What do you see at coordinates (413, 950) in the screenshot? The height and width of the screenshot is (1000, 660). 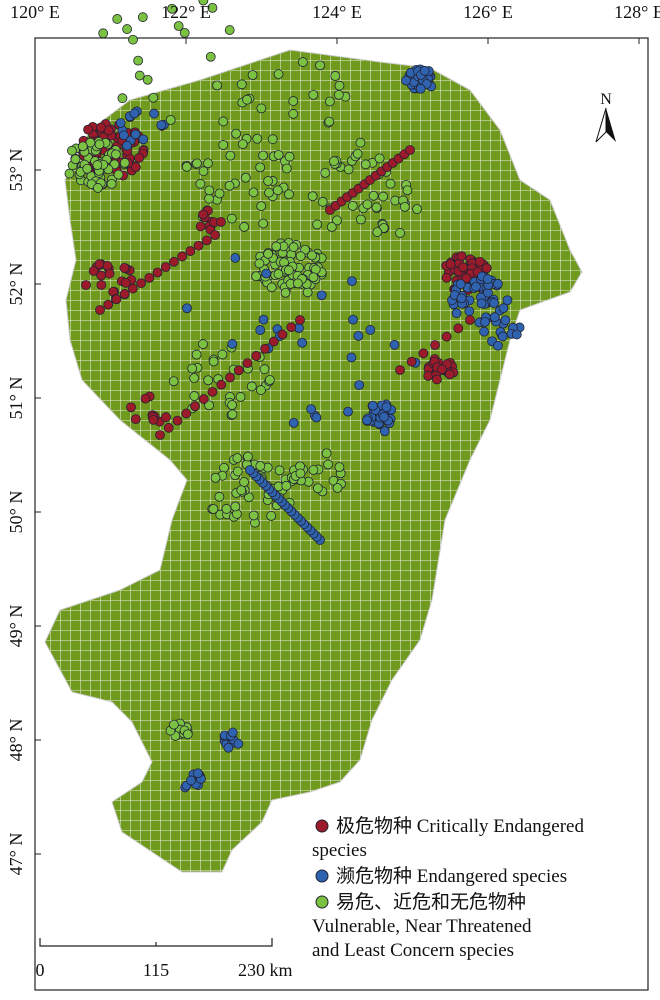 I see `legend-label: and Least Concern species` at bounding box center [413, 950].